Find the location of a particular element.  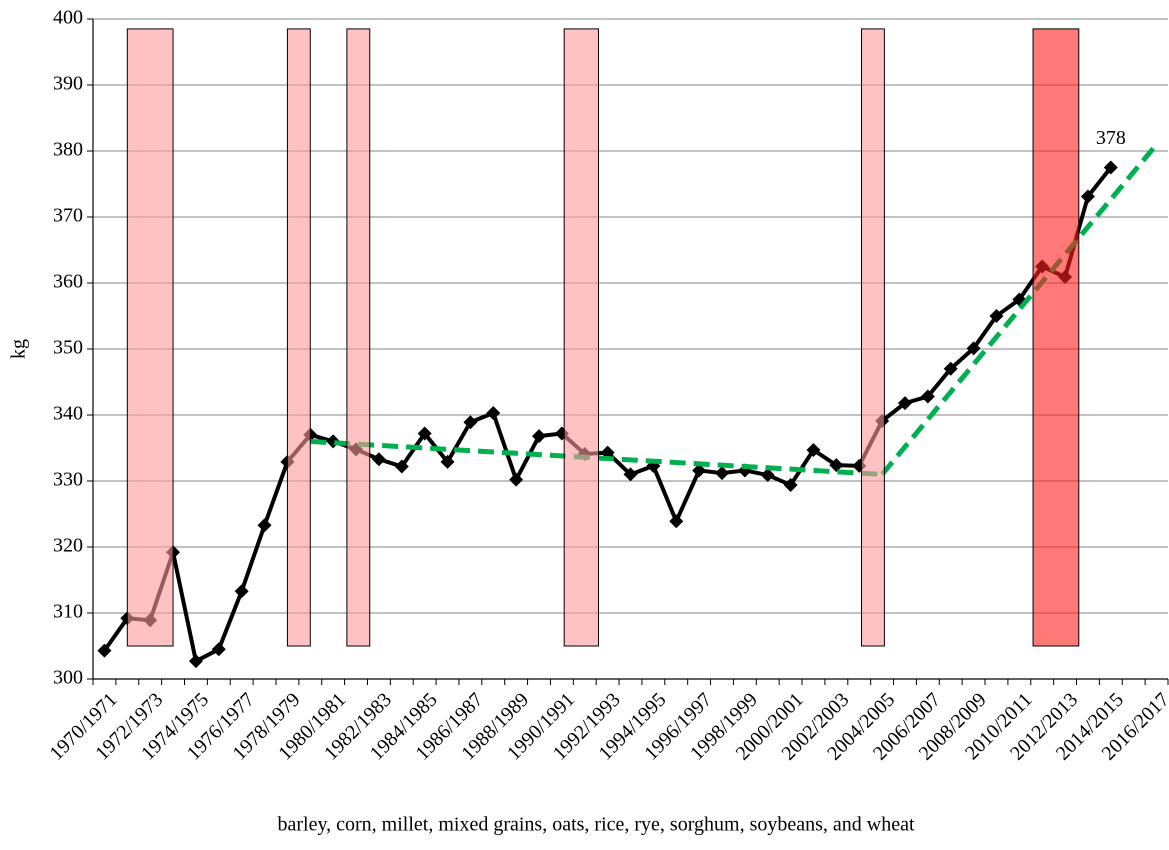

y-tick-label: 330 is located at coordinates (68, 480).